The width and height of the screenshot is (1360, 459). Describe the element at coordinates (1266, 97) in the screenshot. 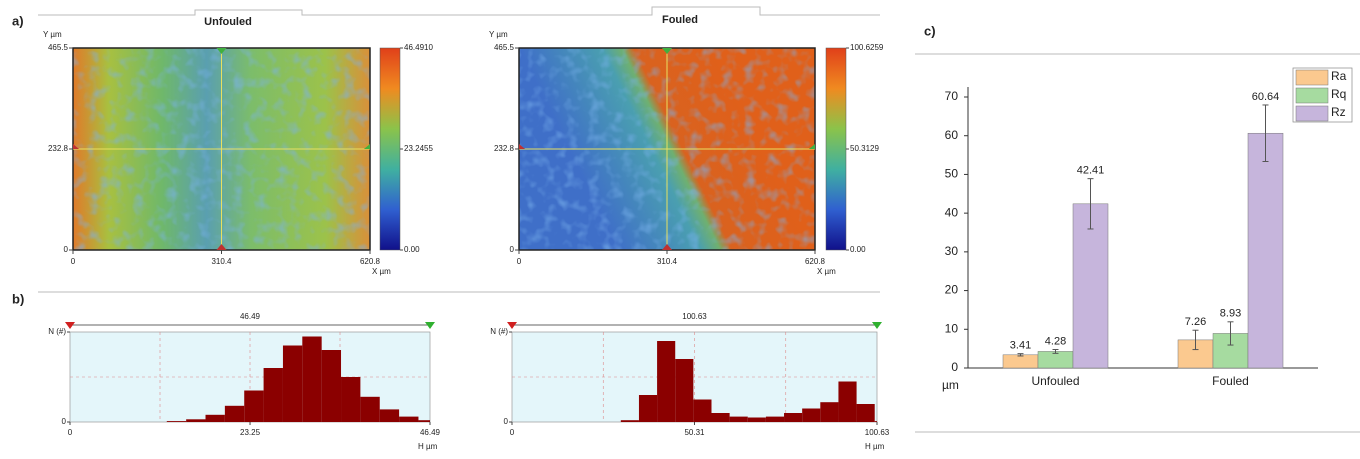

I see `value-label: 60.64` at that location.